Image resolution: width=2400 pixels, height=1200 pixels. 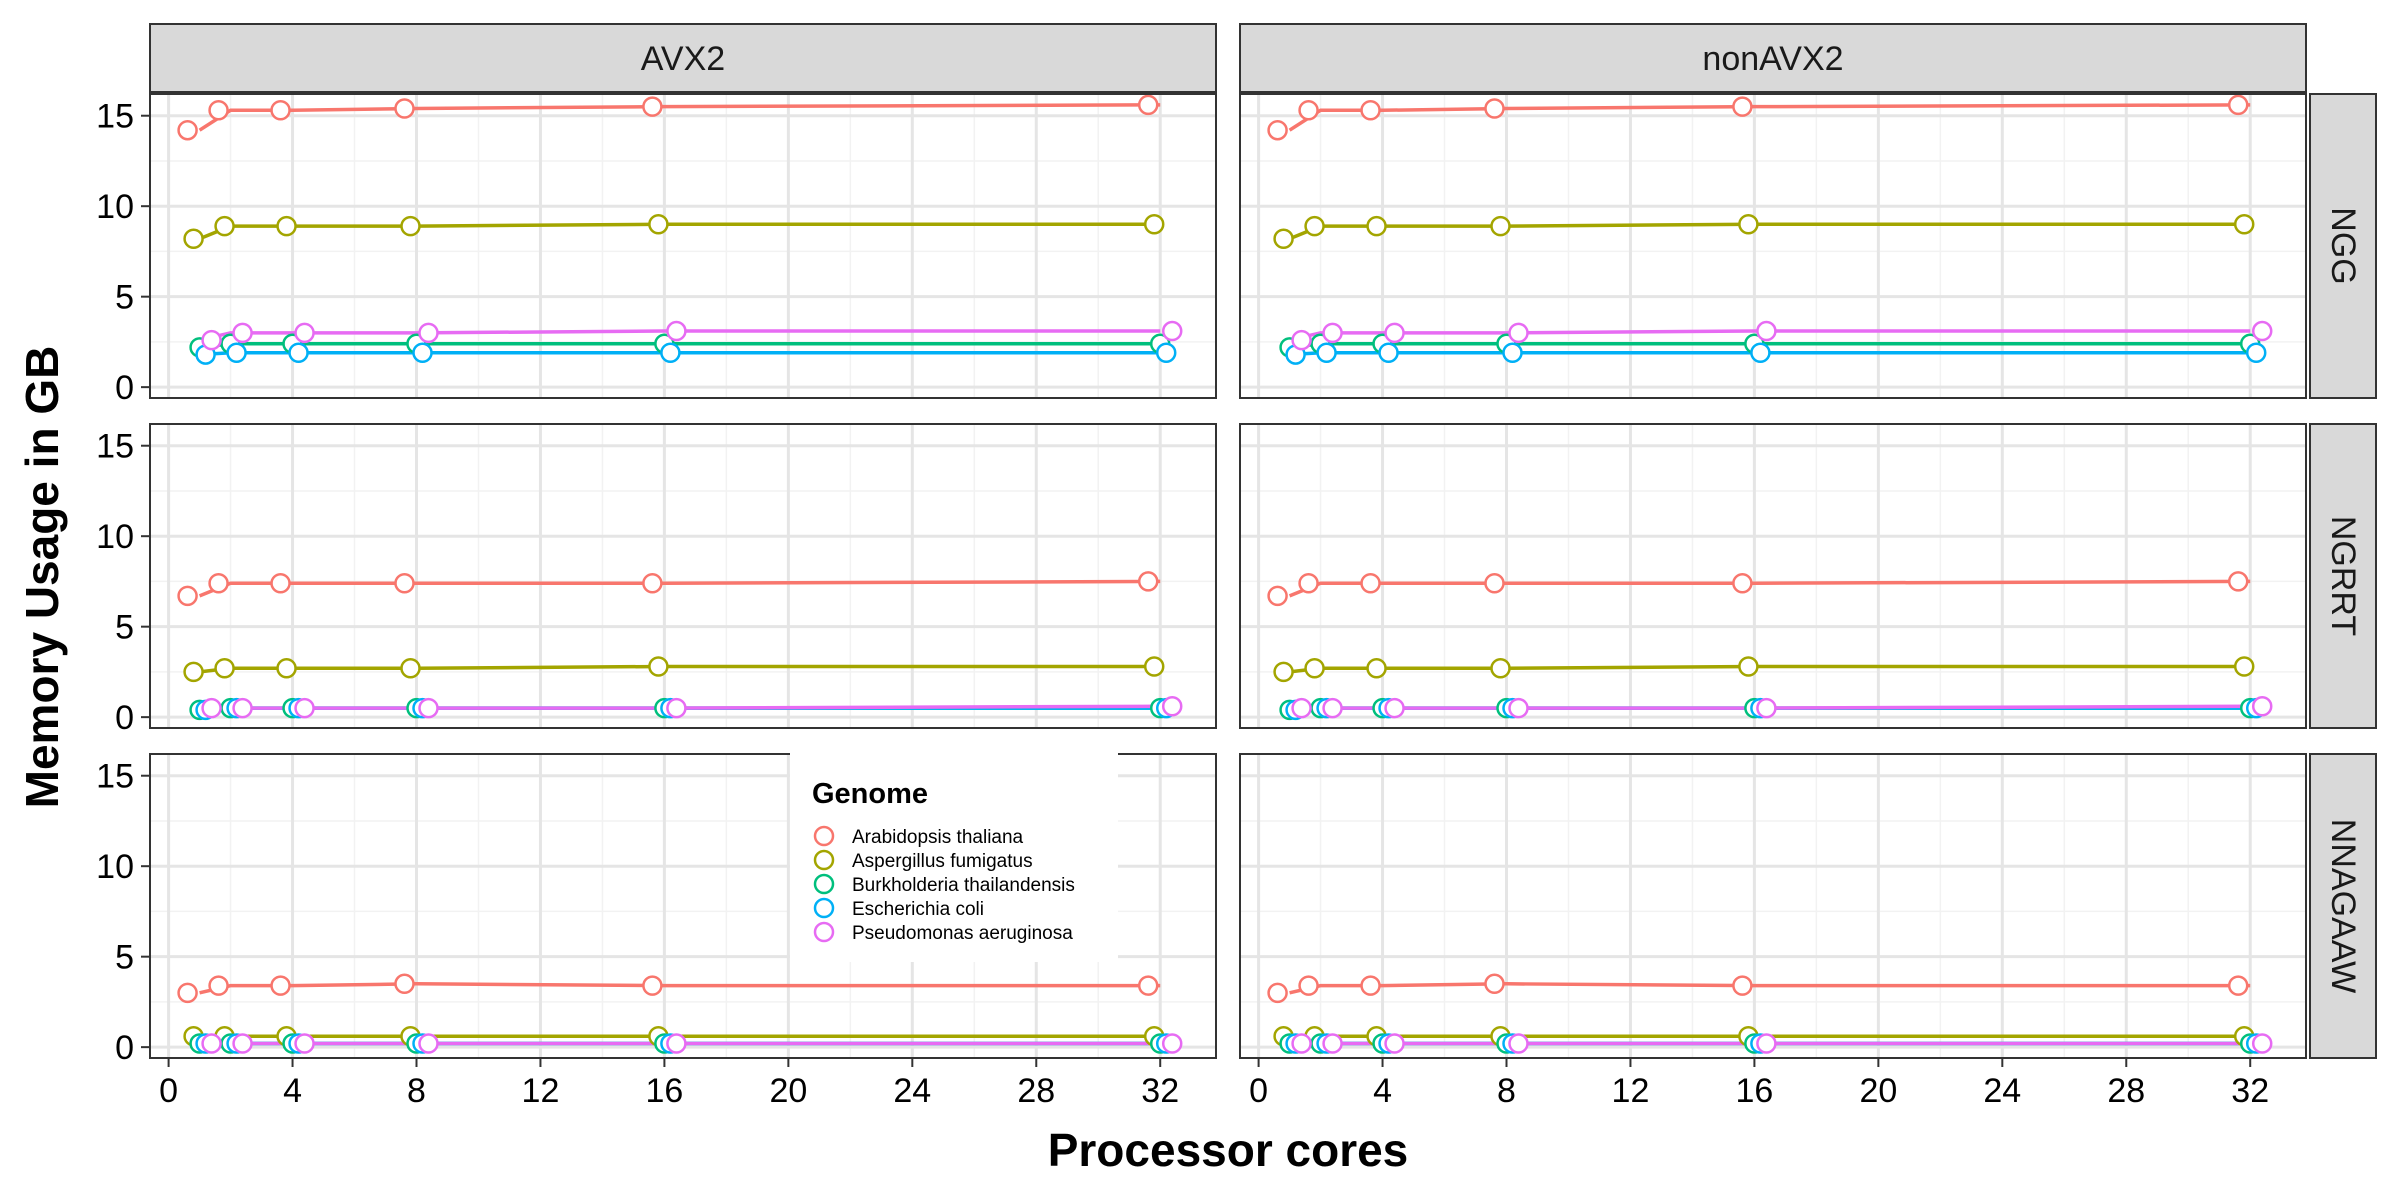 What do you see at coordinates (824, 932) in the screenshot?
I see `legend-key-pseudomonas-aeruginosa` at bounding box center [824, 932].